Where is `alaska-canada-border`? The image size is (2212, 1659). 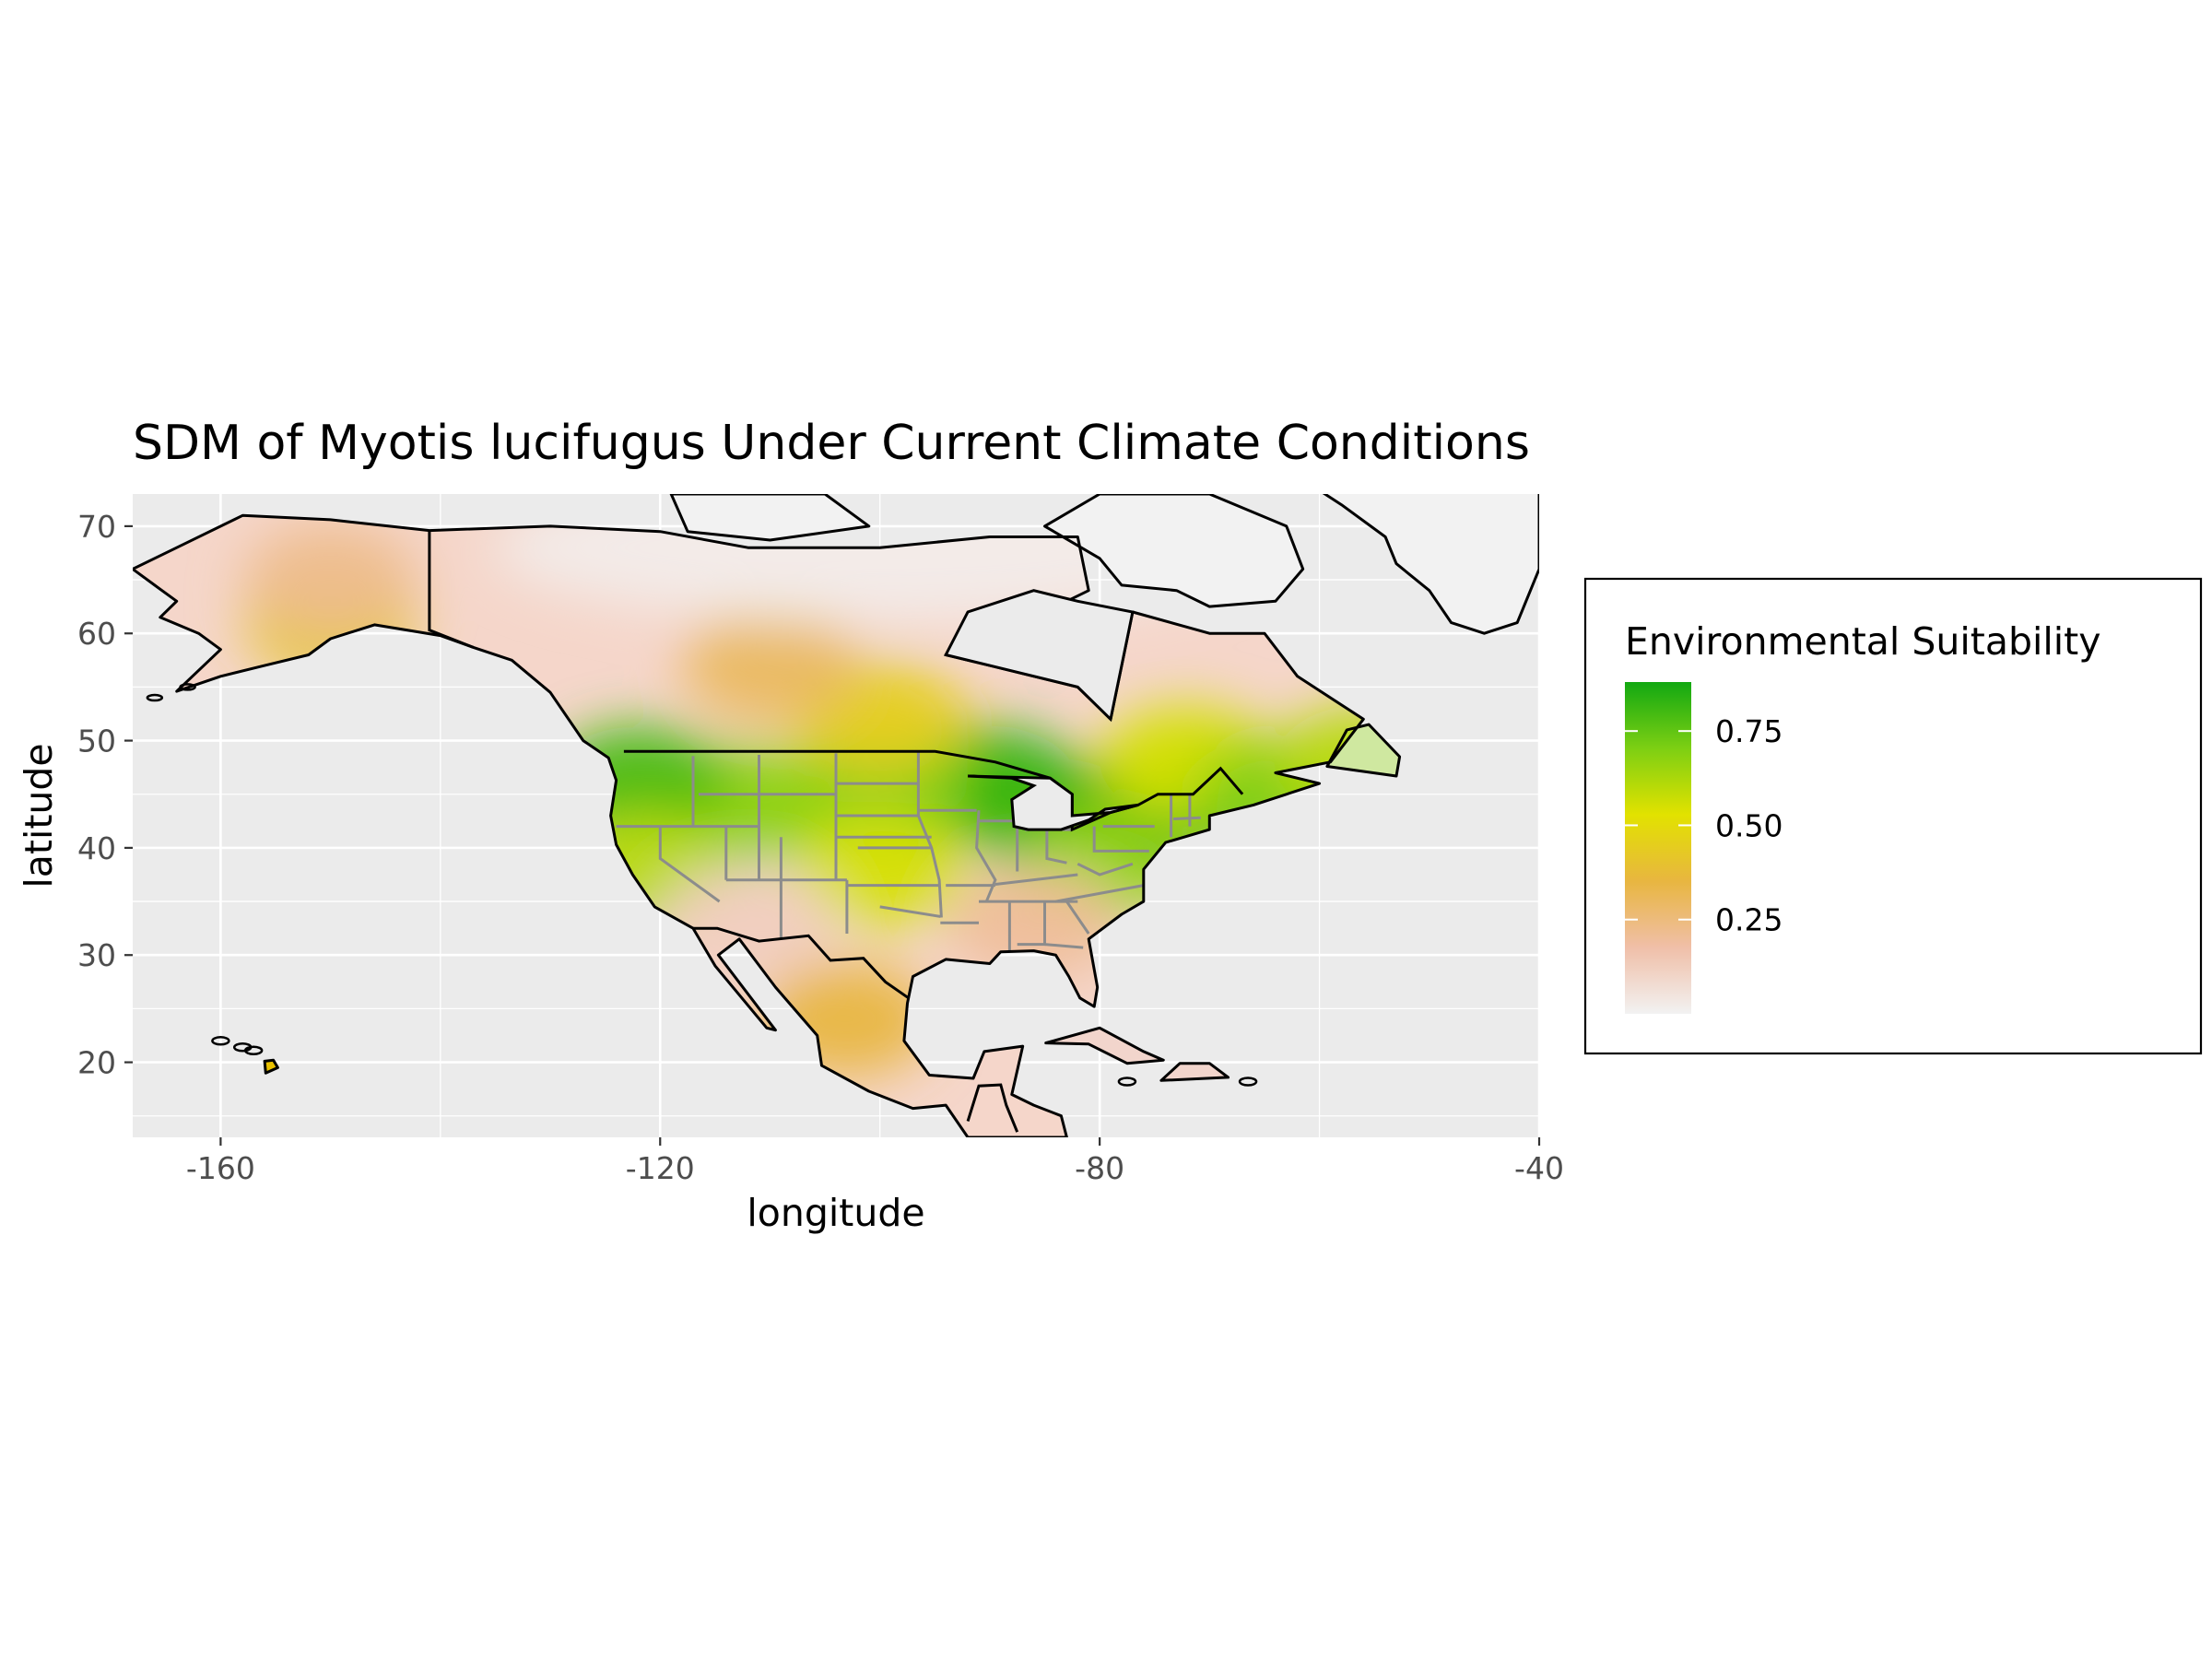 alaska-canada-border is located at coordinates (451, 589).